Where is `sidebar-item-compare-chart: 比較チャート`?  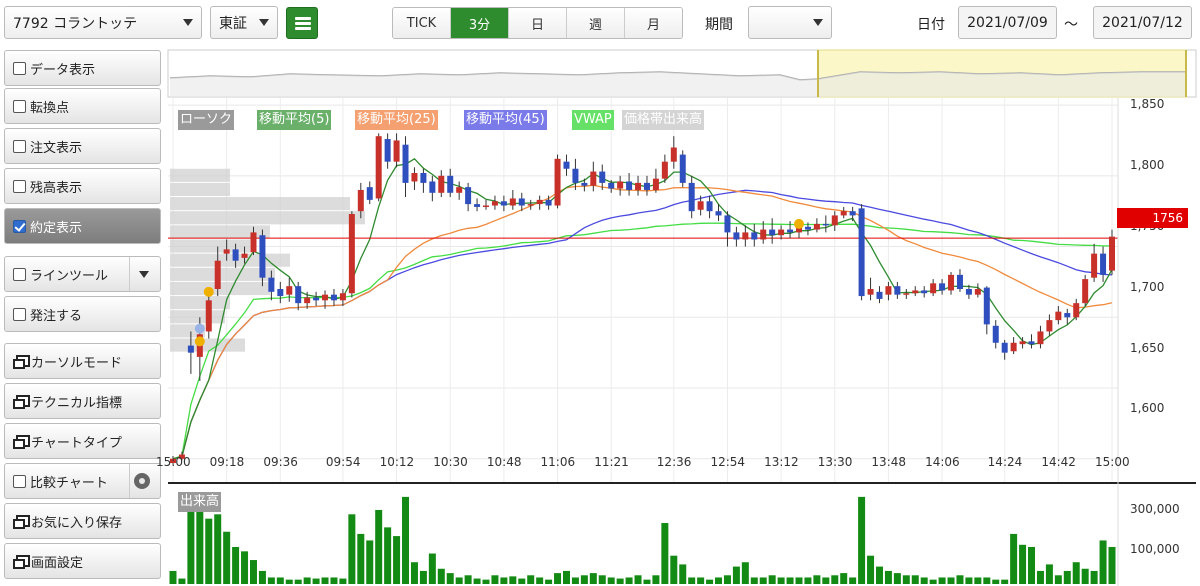
sidebar-item-compare-chart: 比較チャート is located at coordinates (82, 481).